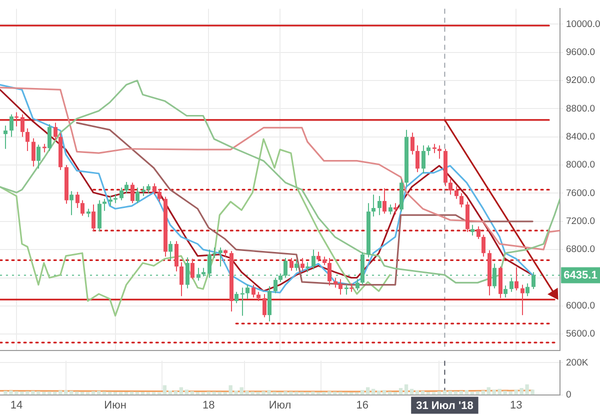 The image size is (600, 416). I want to click on y-tick-label: 10000.0, so click(583, 24).